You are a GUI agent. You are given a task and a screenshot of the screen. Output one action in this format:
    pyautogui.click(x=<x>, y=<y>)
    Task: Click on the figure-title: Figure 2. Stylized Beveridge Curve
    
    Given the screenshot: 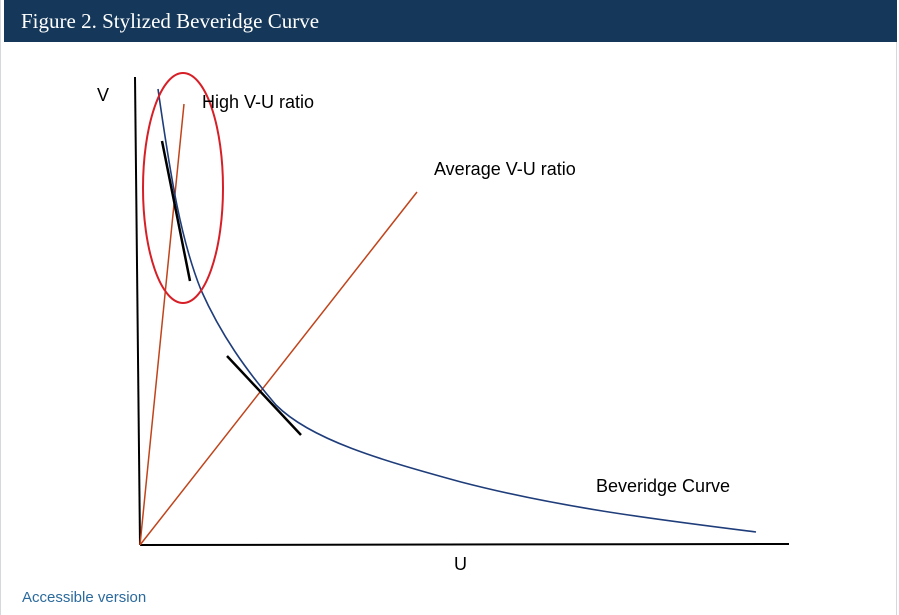 What is the action you would take?
    pyautogui.click(x=450, y=21)
    